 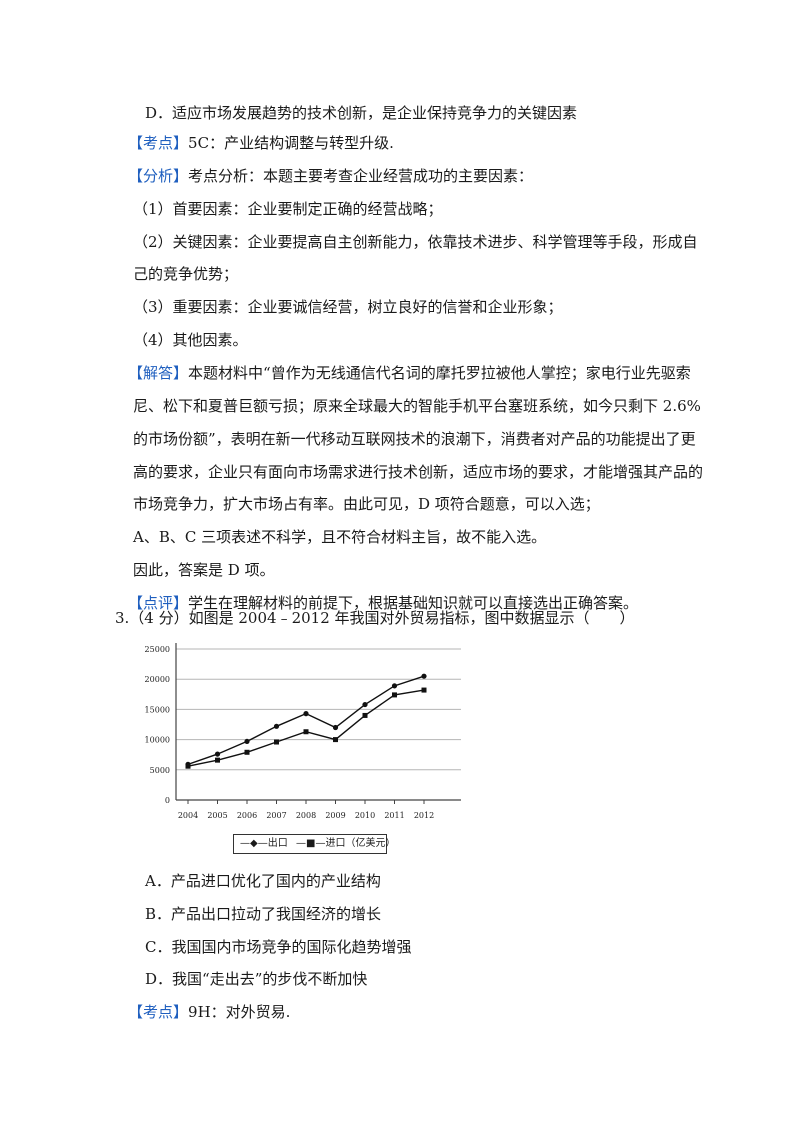 I want to click on fenxi-line: 【分析】考点分析：本题主要考查企业经营成功的主要因素：, so click(x=330, y=176).